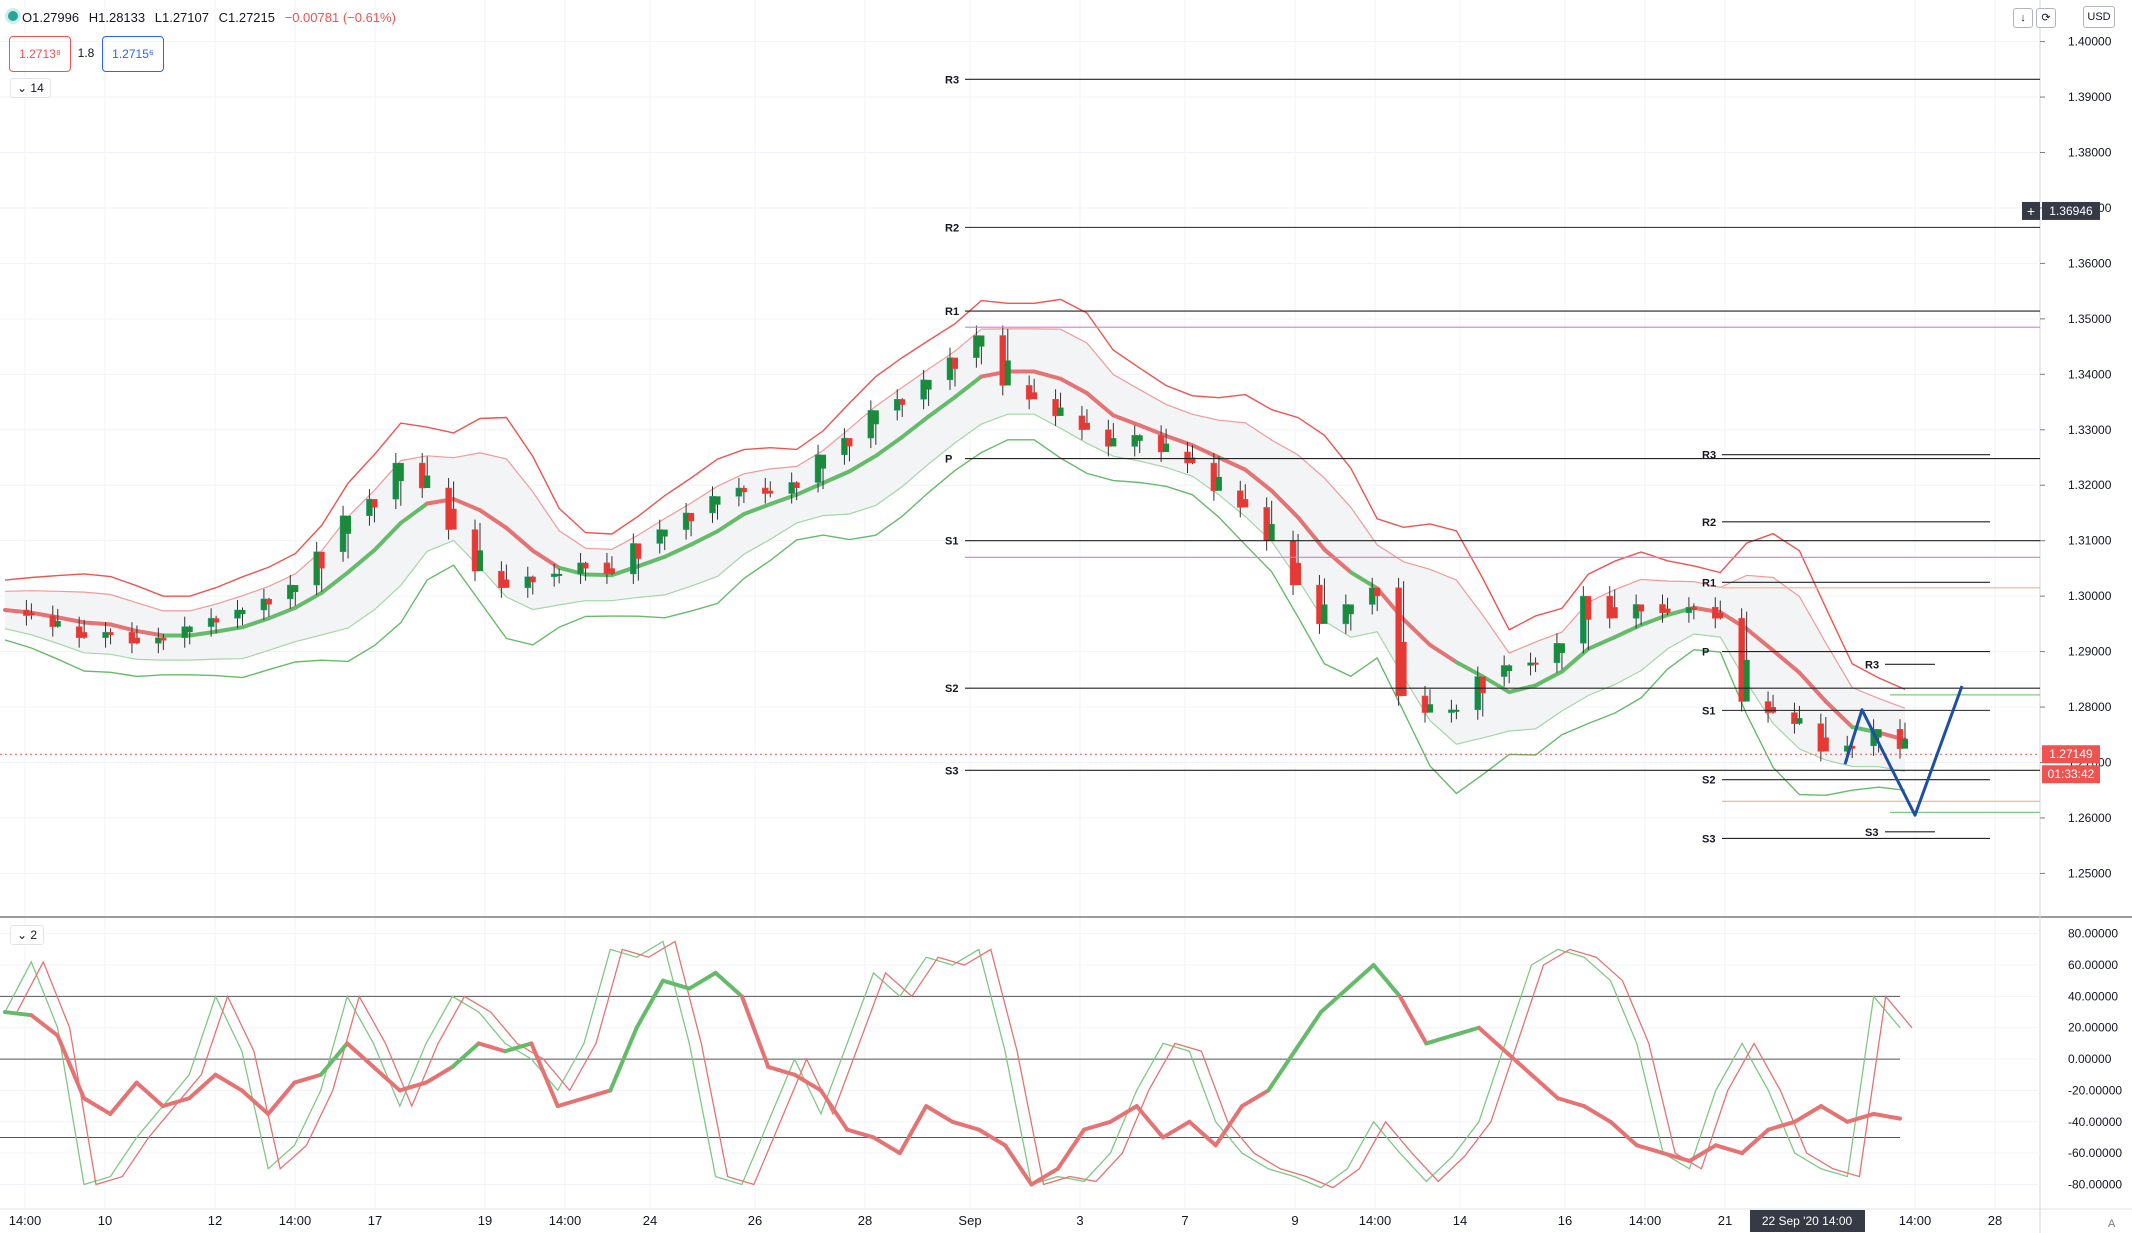  Describe the element at coordinates (2112, 1224) in the screenshot. I see `auto-scale-button: A` at that location.